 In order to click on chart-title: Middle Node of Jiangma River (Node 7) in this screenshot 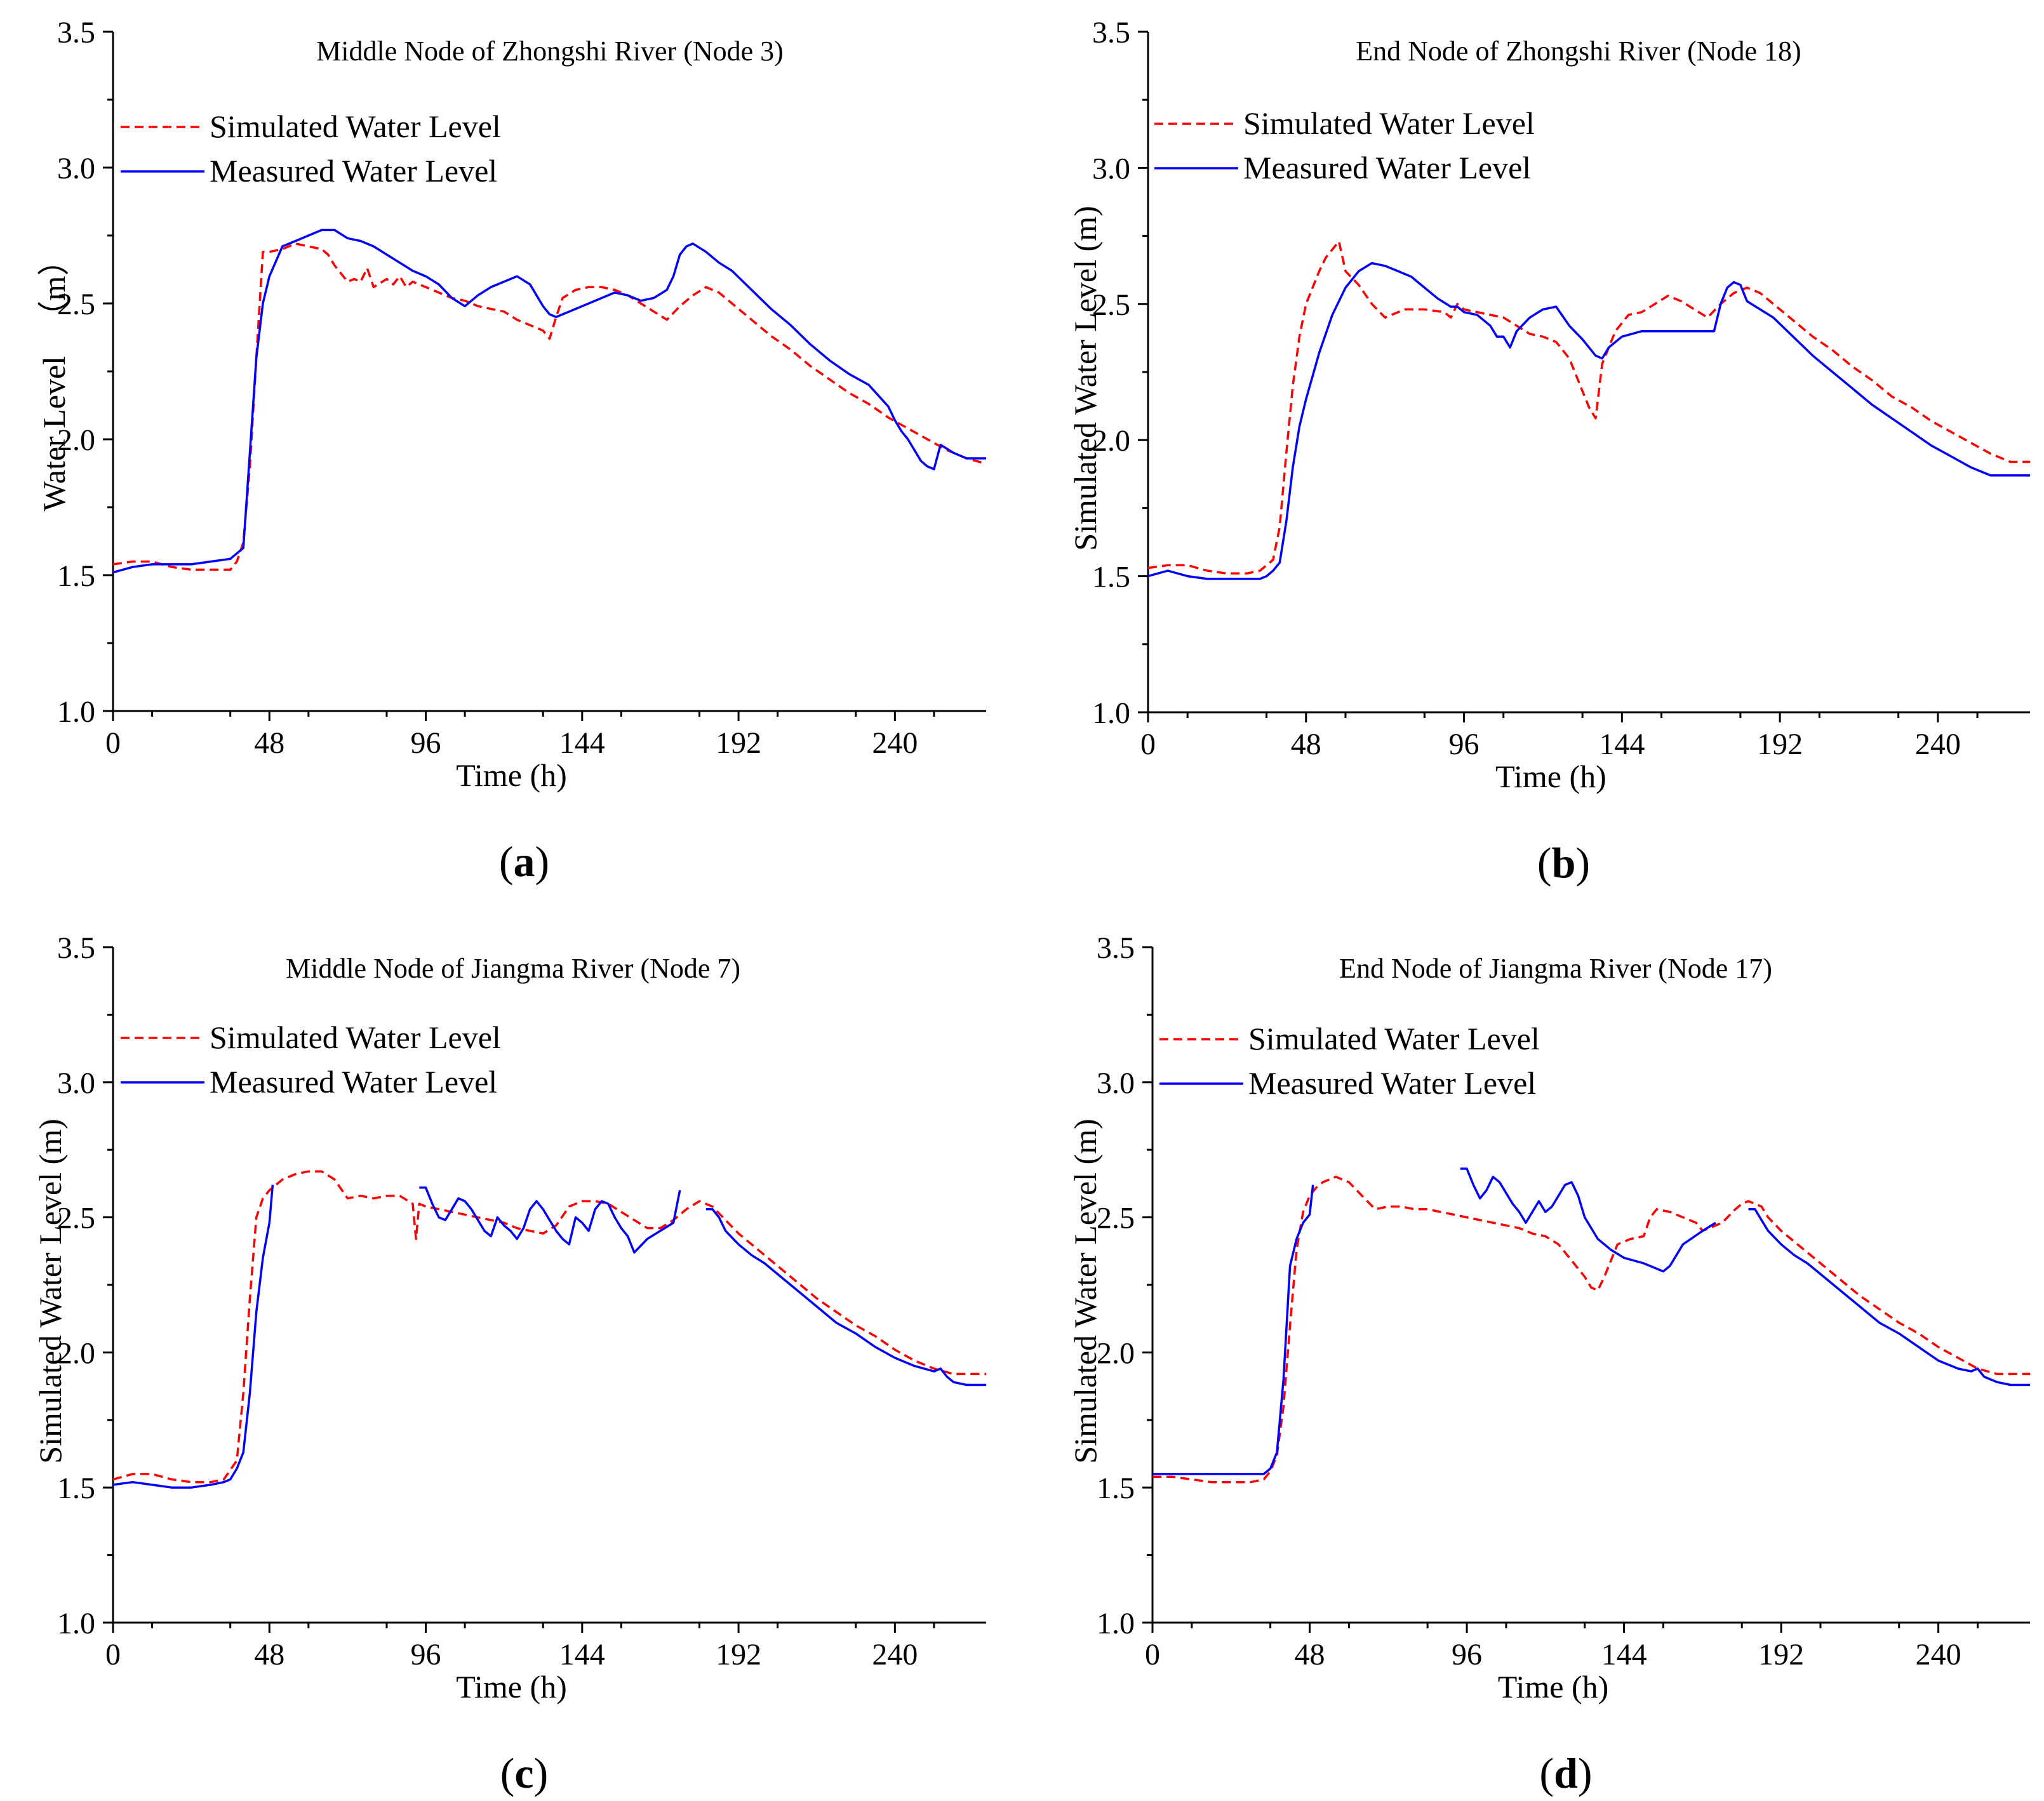, I will do `click(513, 968)`.